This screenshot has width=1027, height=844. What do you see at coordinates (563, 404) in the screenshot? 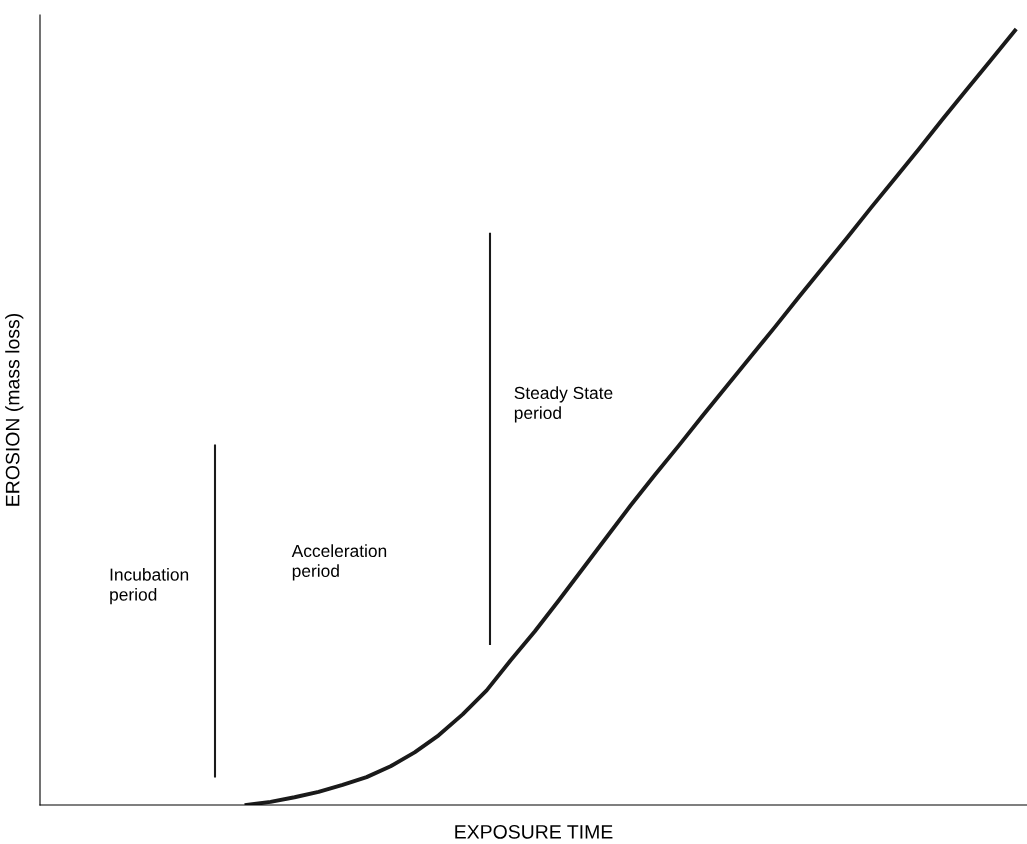
I see `annotation: Steady State period` at bounding box center [563, 404].